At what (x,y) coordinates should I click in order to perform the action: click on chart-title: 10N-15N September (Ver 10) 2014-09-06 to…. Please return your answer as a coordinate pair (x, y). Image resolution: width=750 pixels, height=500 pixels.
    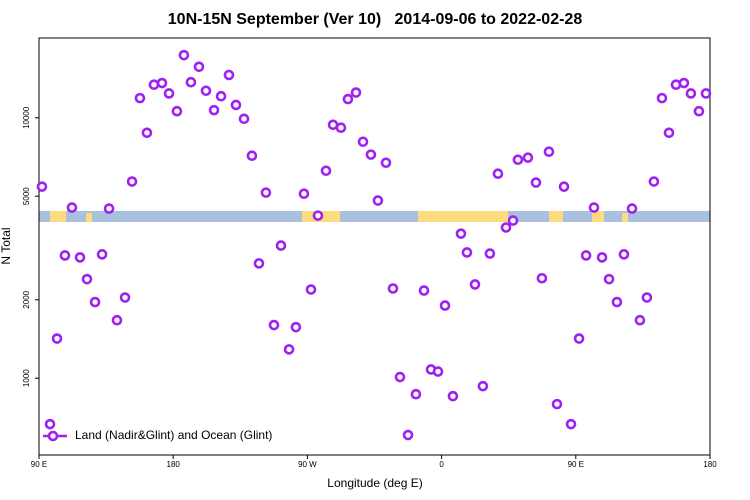
    Looking at the image, I should click on (375, 19).